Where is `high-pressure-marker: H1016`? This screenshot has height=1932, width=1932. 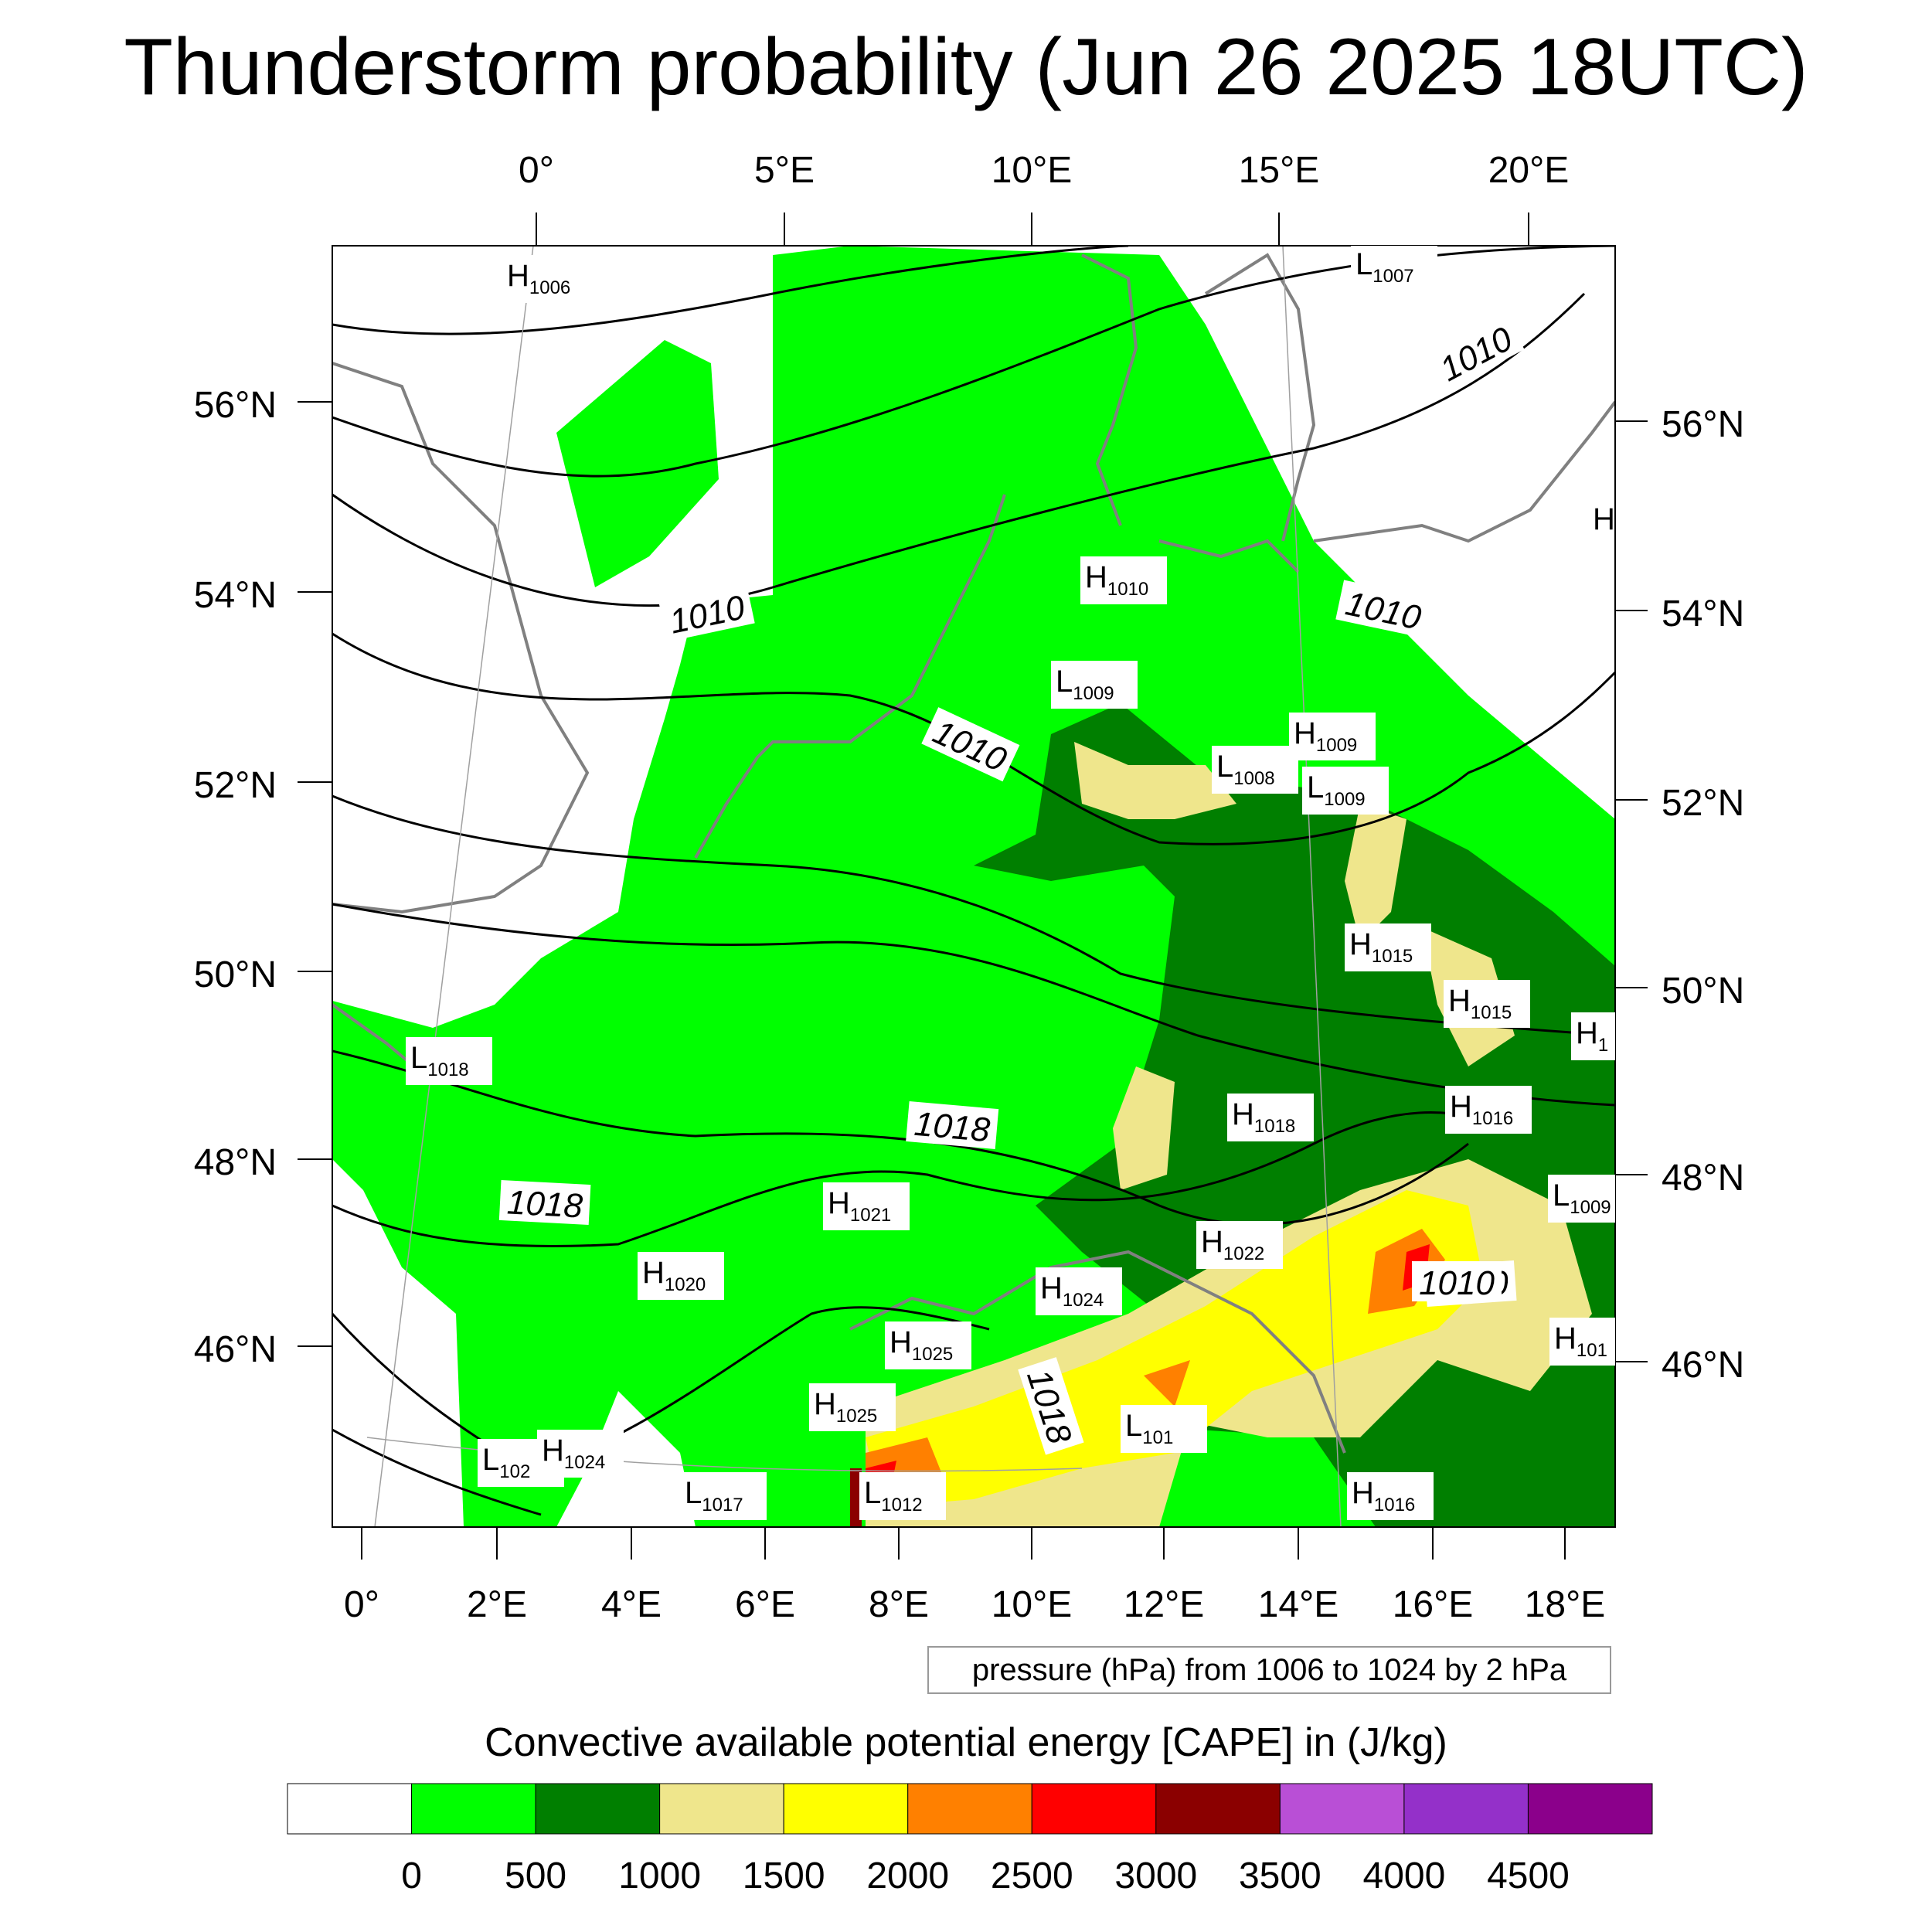
high-pressure-marker: H1016 is located at coordinates (1489, 1110).